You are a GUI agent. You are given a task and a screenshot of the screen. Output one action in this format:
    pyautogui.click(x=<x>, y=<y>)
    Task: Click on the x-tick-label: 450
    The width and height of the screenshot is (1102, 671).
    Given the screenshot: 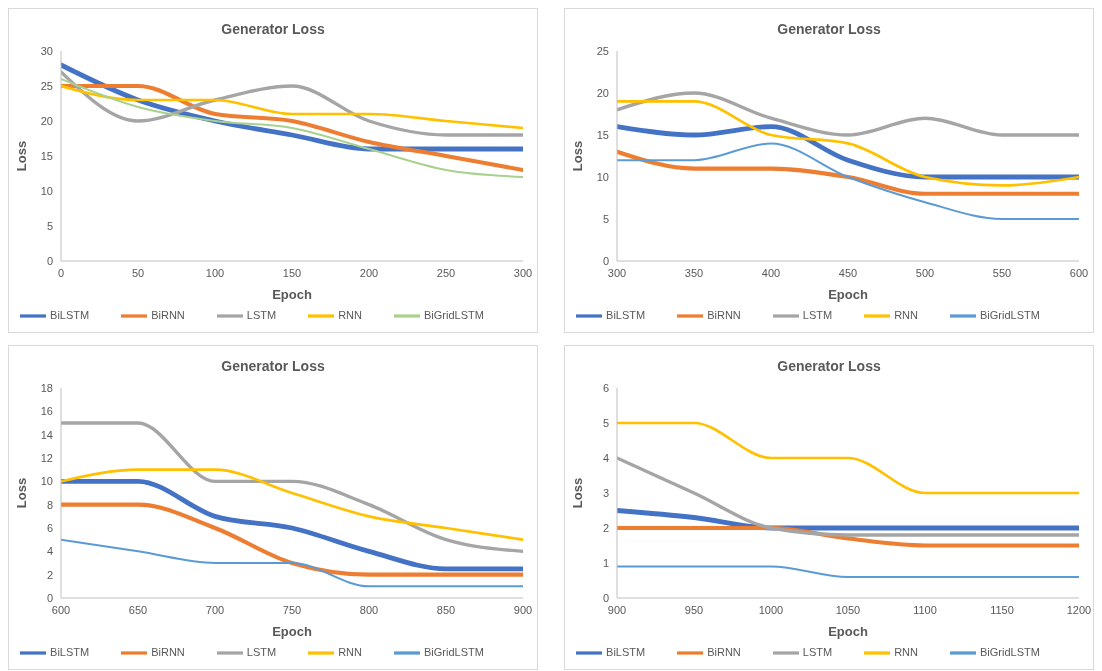 What is the action you would take?
    pyautogui.click(x=848, y=272)
    